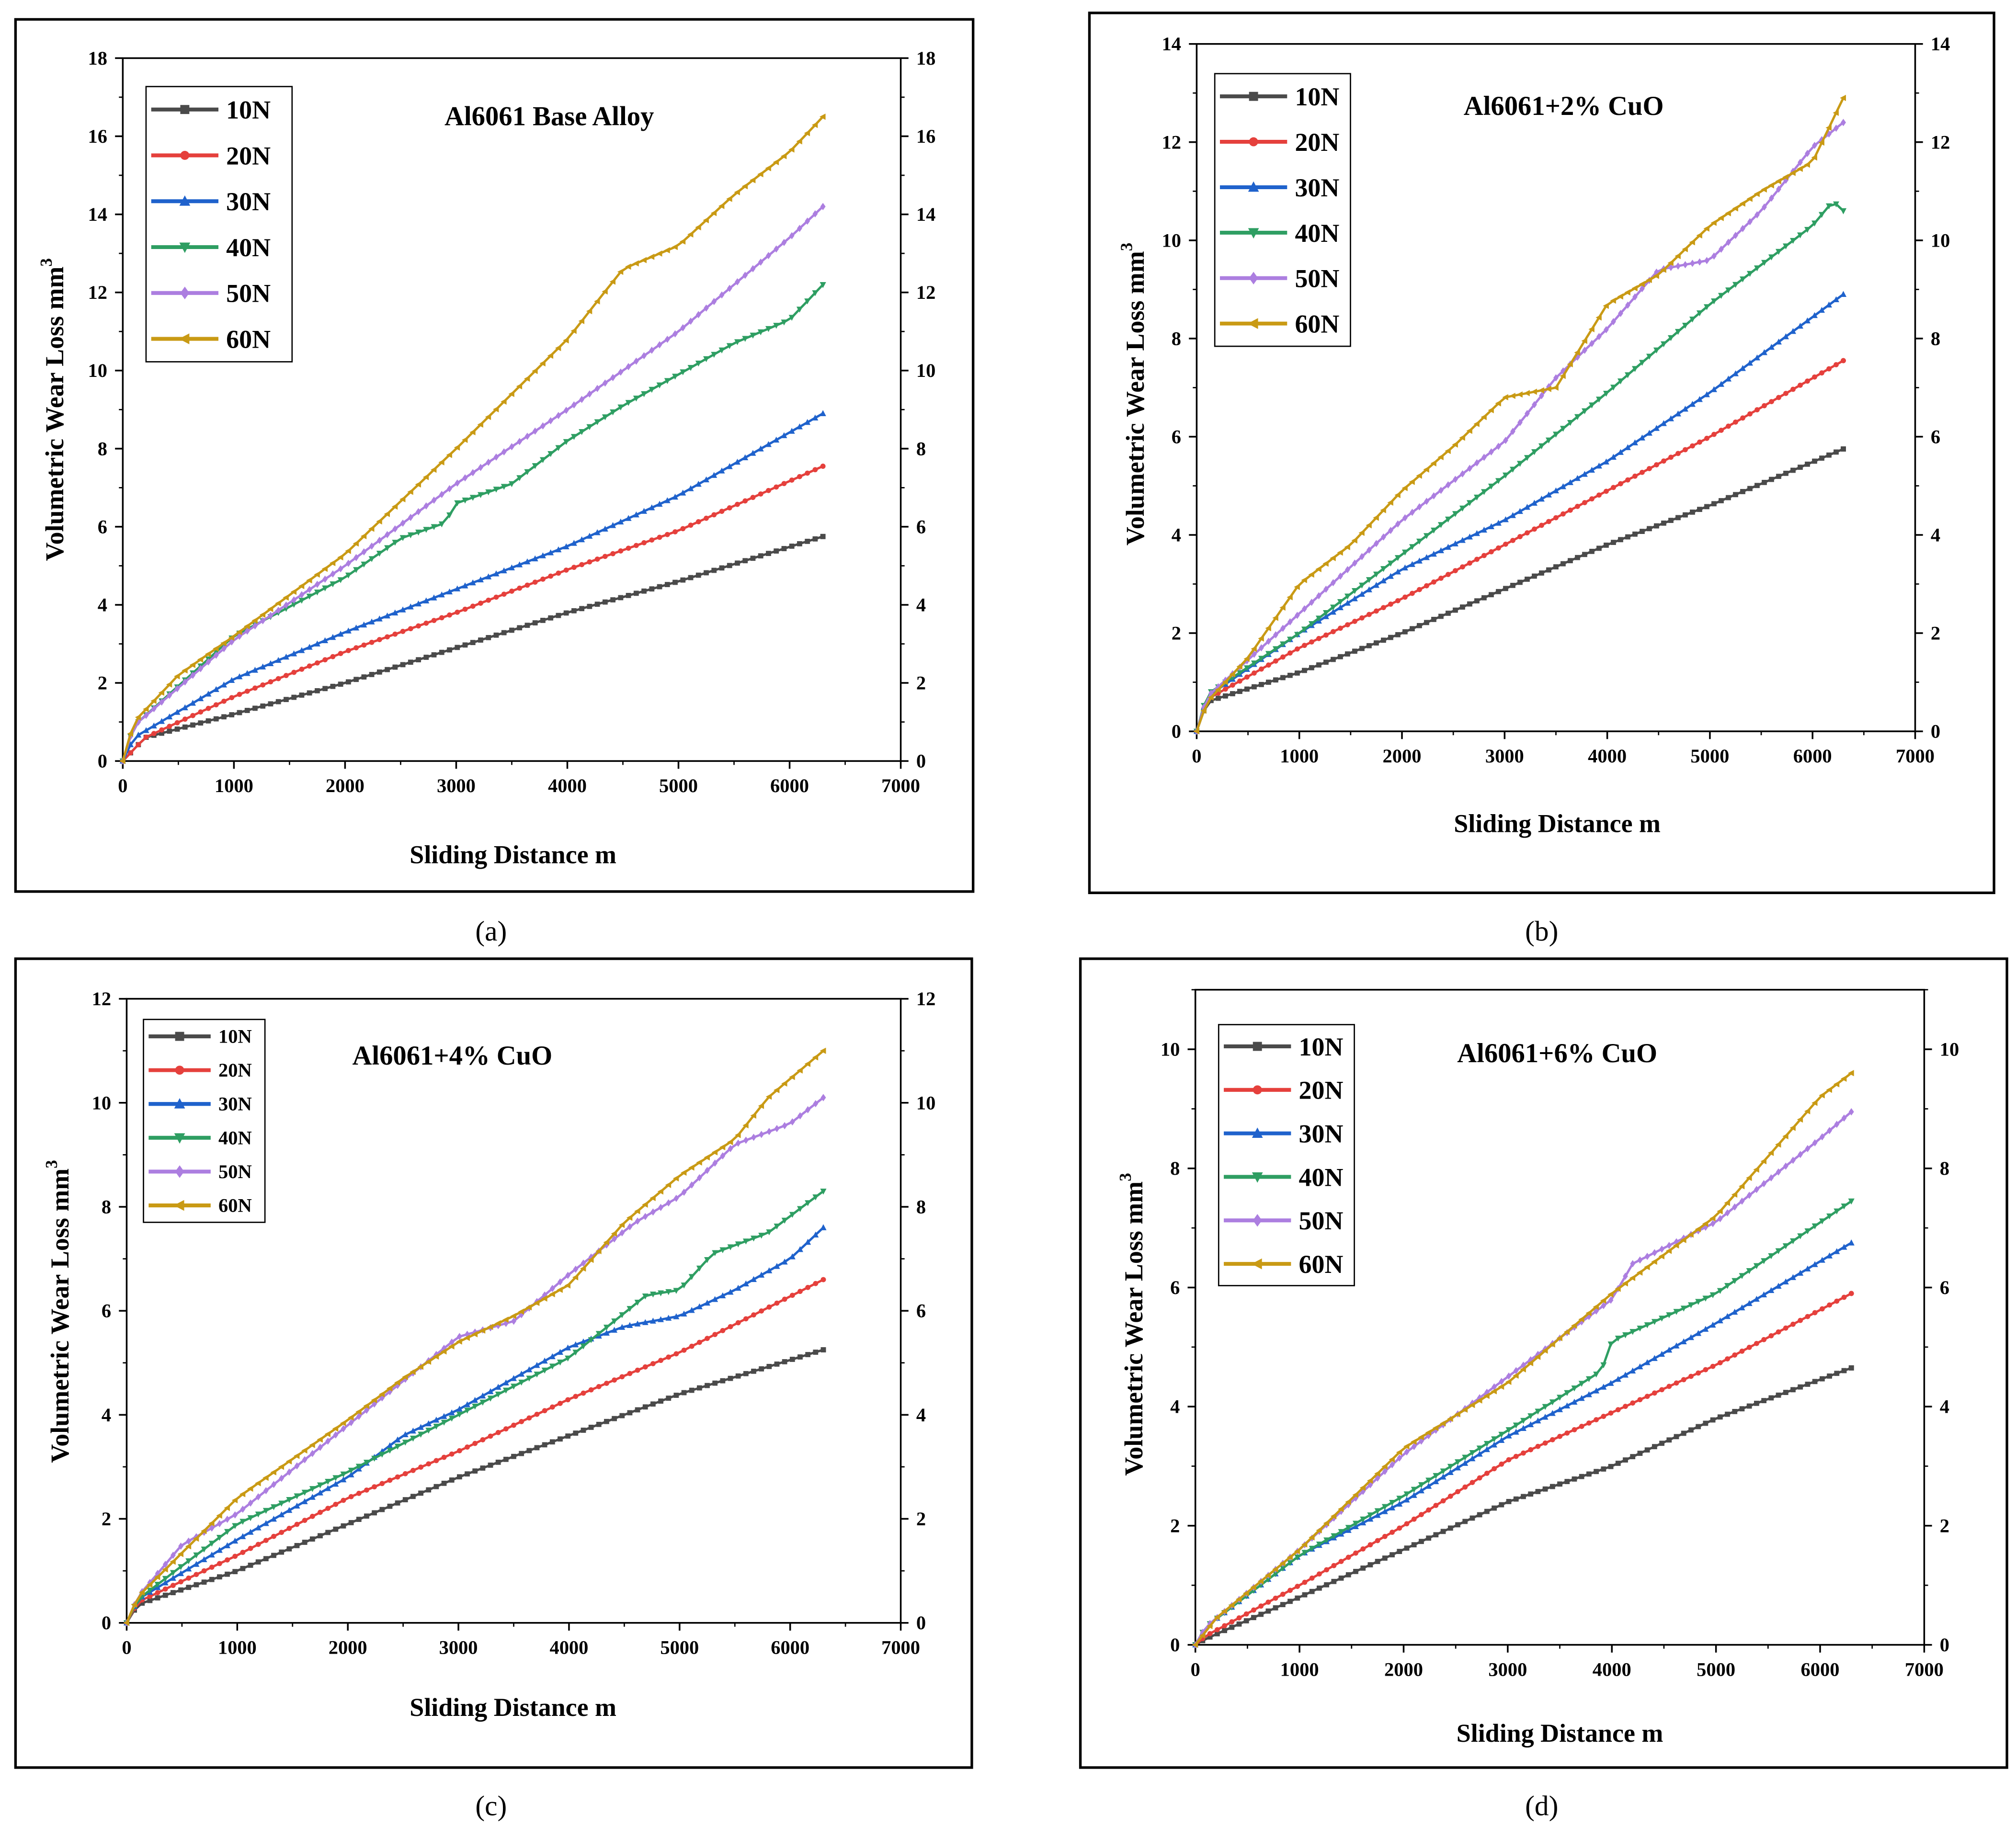  I want to click on y-axis-label-superscript: 3, so click(1126, 1177).